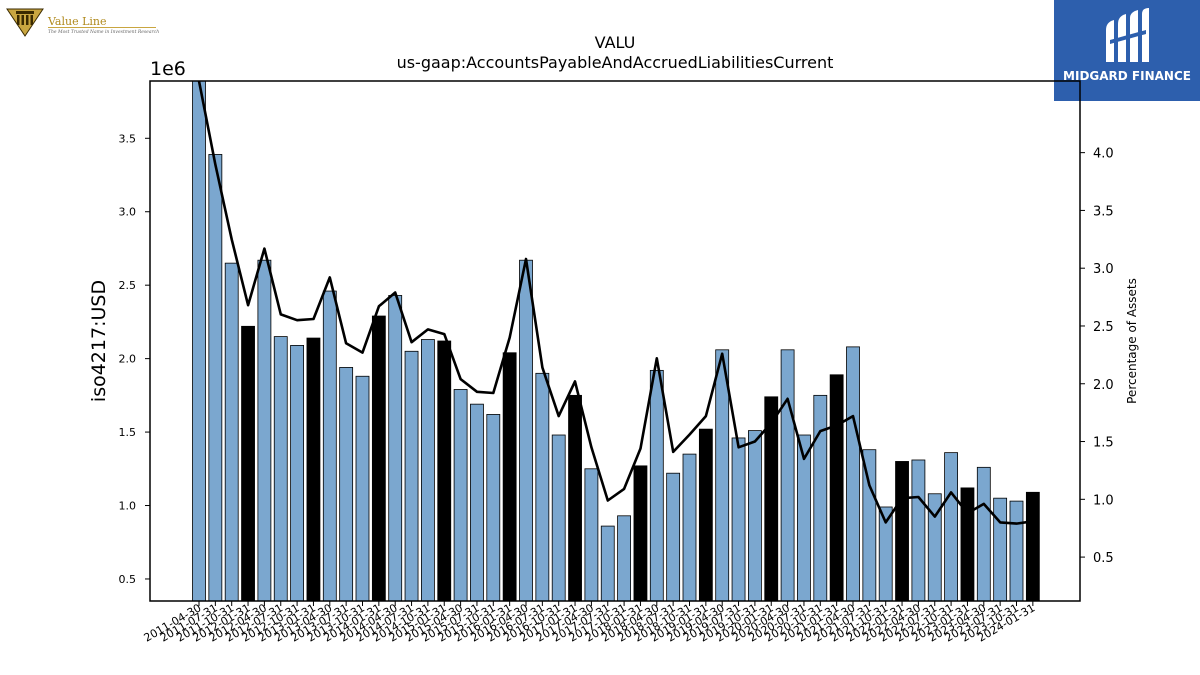  What do you see at coordinates (1103, 269) in the screenshot?
I see `y2-tick-label: 3.0` at bounding box center [1103, 269].